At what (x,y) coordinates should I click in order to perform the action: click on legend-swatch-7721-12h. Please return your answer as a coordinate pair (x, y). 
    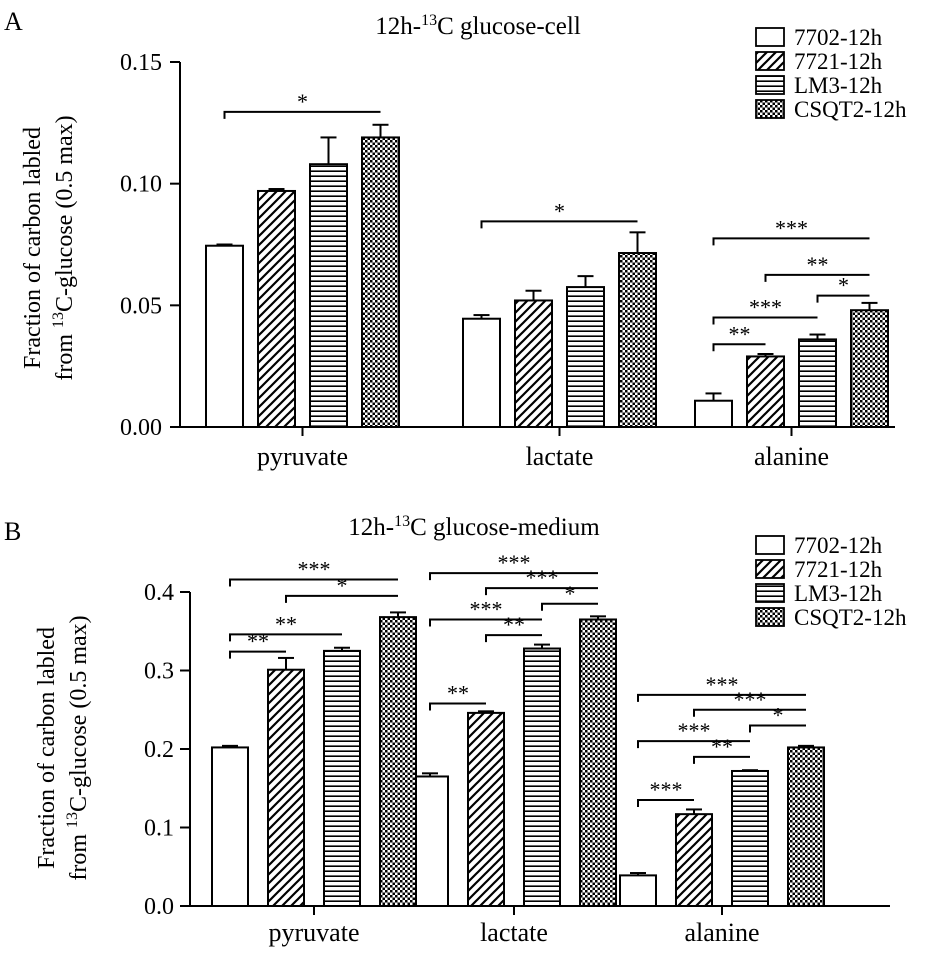
    Looking at the image, I should click on (770, 61).